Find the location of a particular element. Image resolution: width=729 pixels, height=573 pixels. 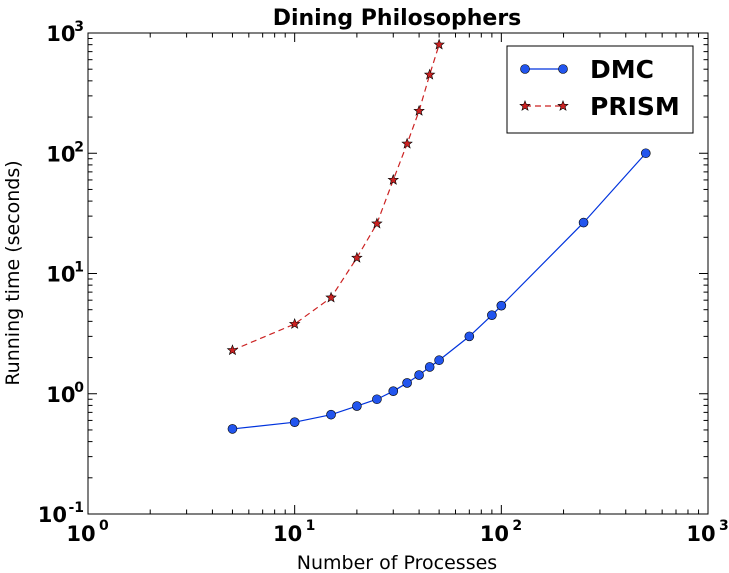

y-tick-exponent: 1 is located at coordinates (79, 268).